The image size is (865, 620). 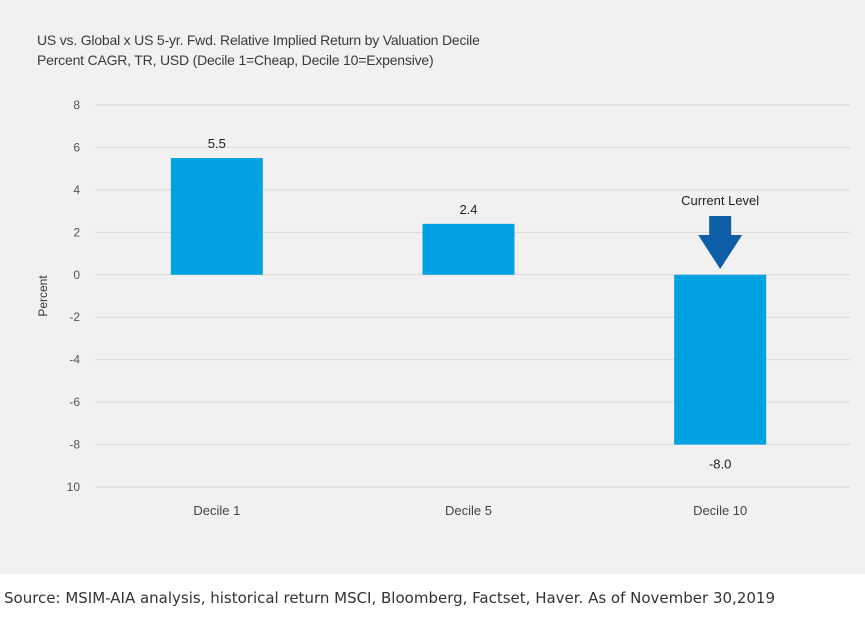 I want to click on y-tick-label: -4, so click(x=74, y=360).